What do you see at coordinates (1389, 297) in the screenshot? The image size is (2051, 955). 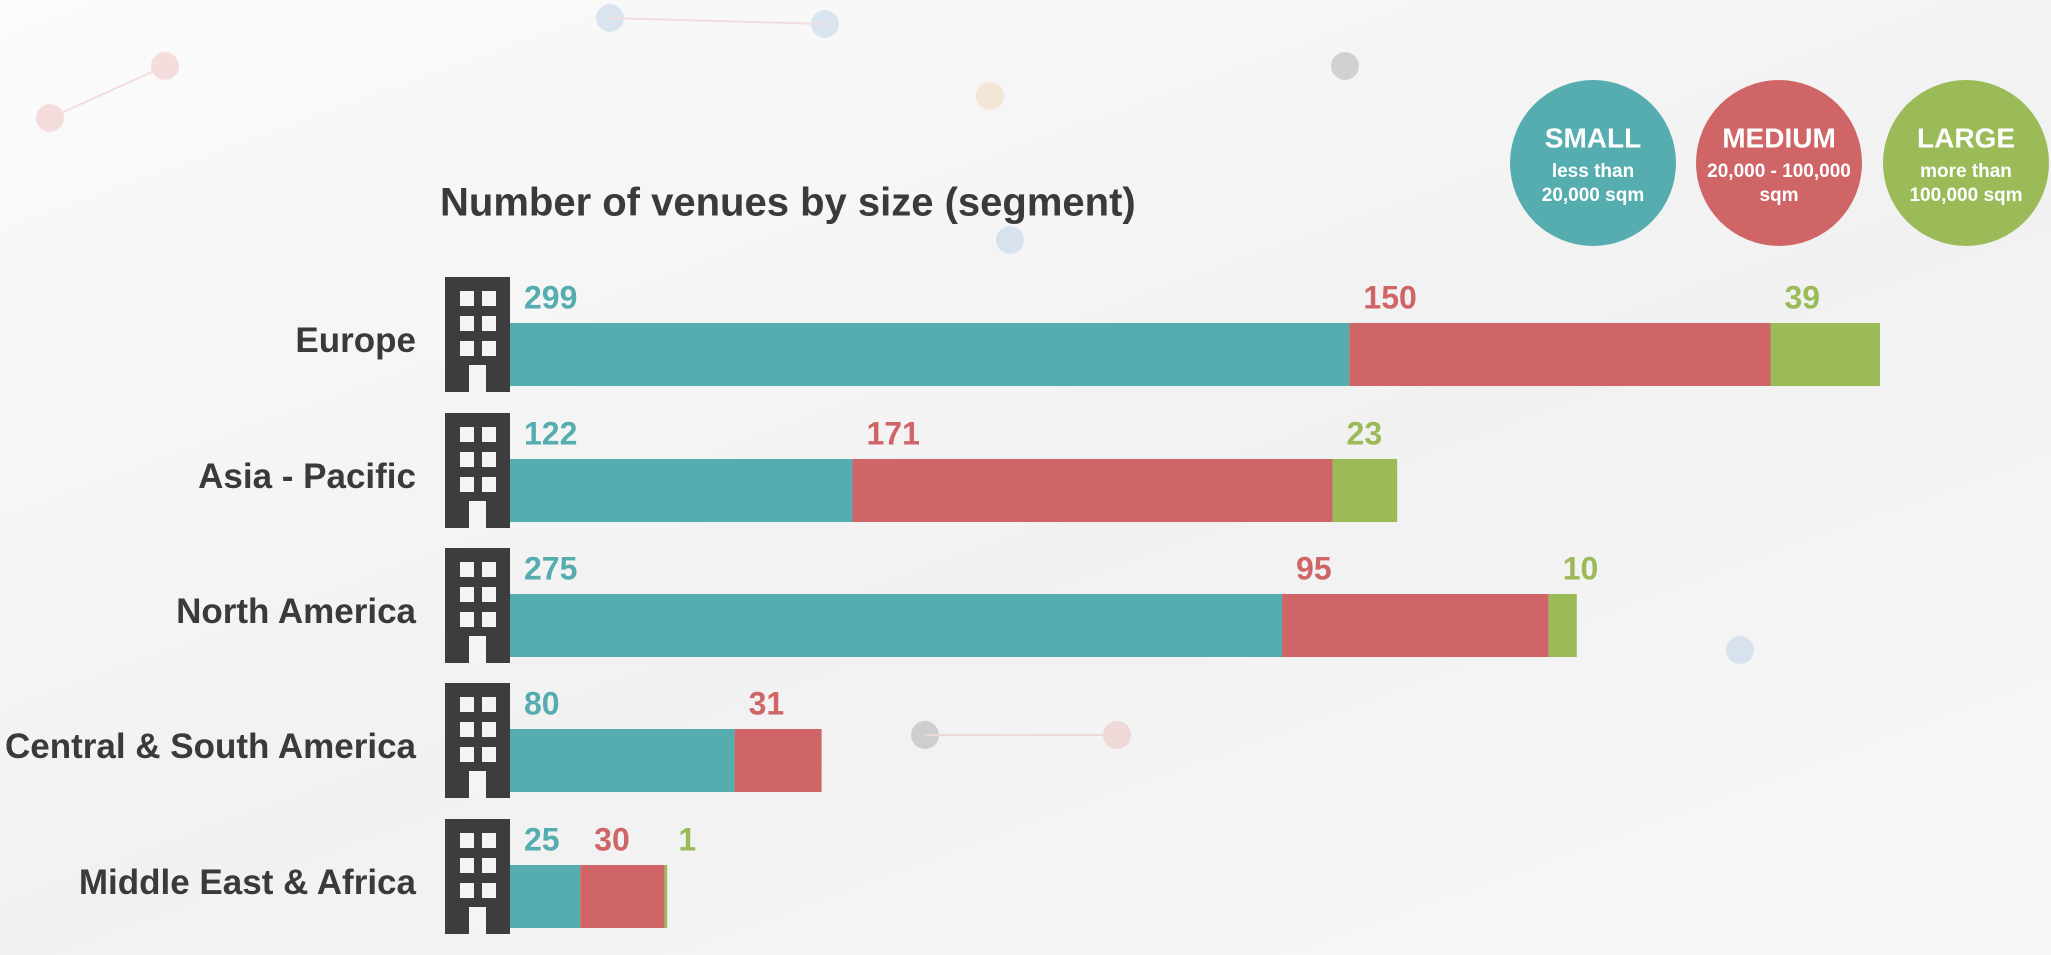 I see `value-label: 150` at bounding box center [1389, 297].